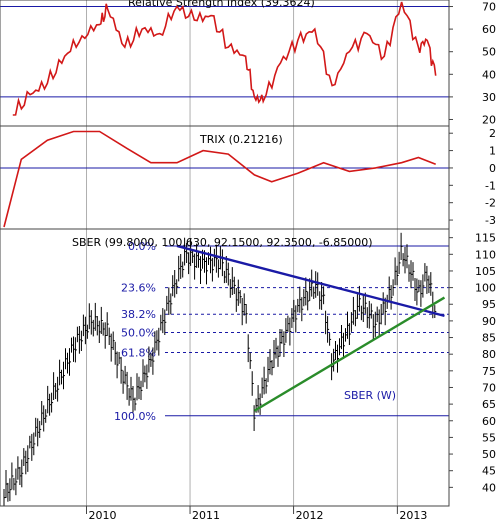 This screenshot has height=521, width=500. Describe the element at coordinates (492, 151) in the screenshot. I see `trix-y-tick-label: 1` at that location.